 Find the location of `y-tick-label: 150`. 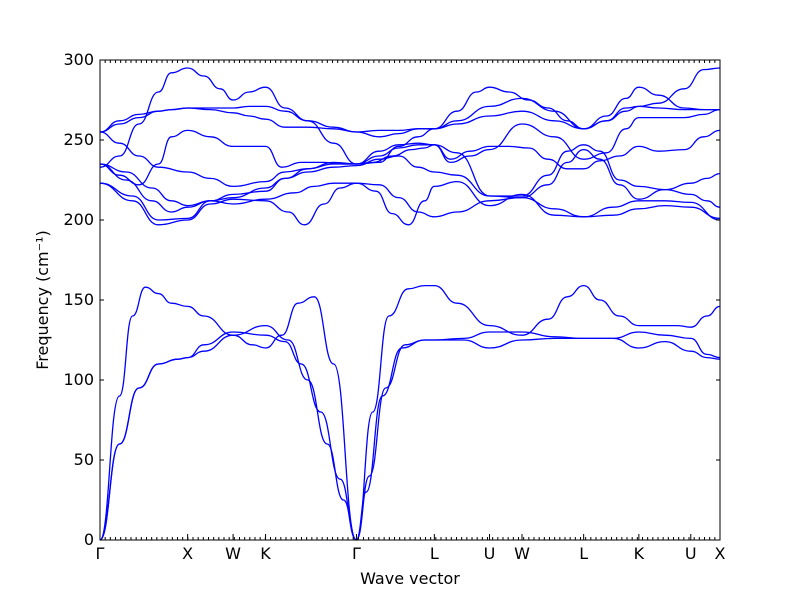

y-tick-label: 150 is located at coordinates (78, 299).